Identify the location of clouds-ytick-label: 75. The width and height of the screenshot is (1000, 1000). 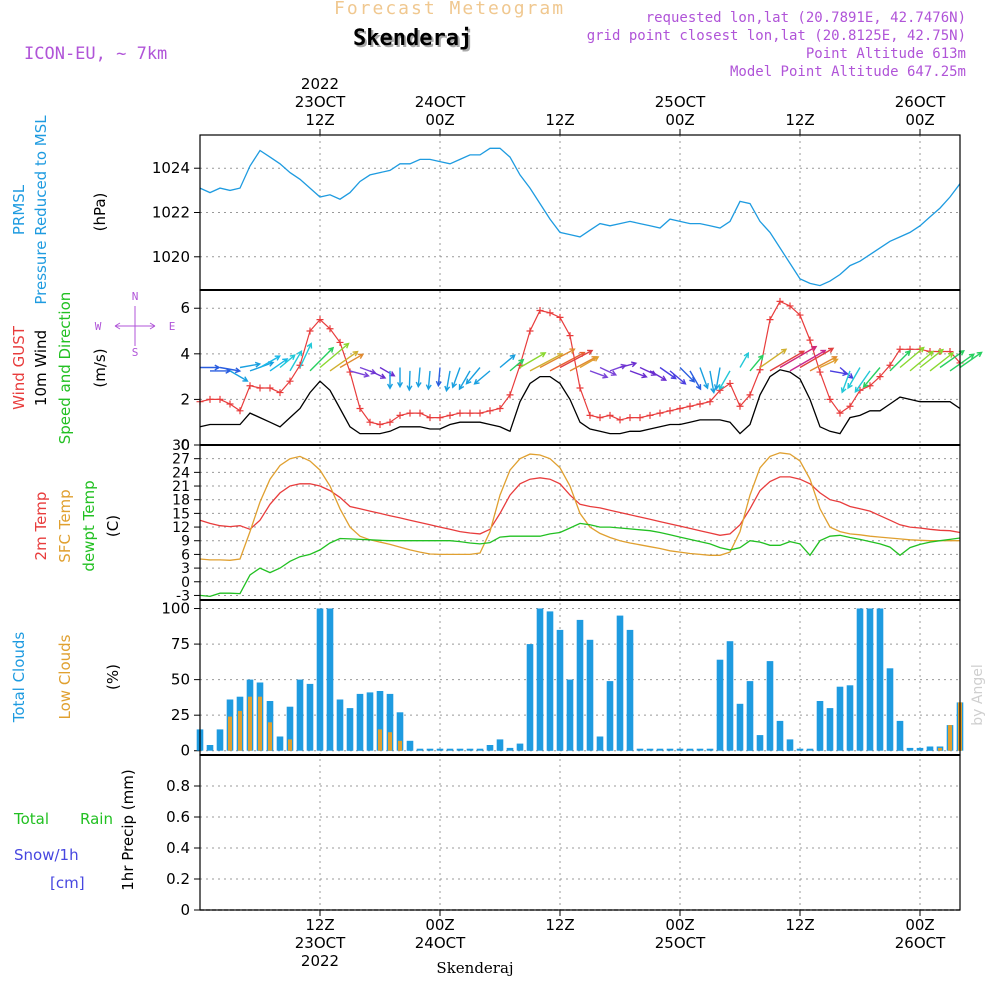
(180, 644).